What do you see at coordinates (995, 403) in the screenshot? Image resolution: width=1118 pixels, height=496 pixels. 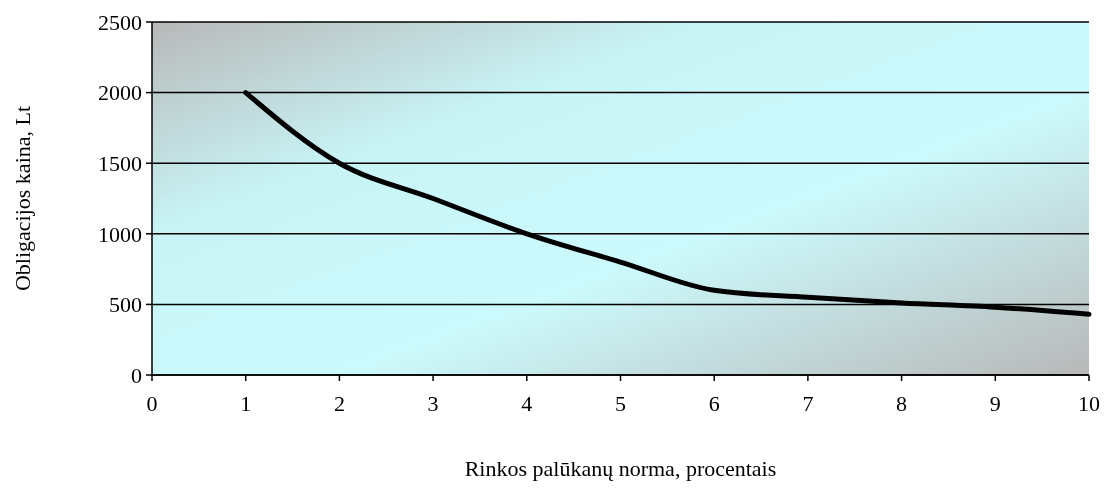 I see `x-tick-label: 9` at bounding box center [995, 403].